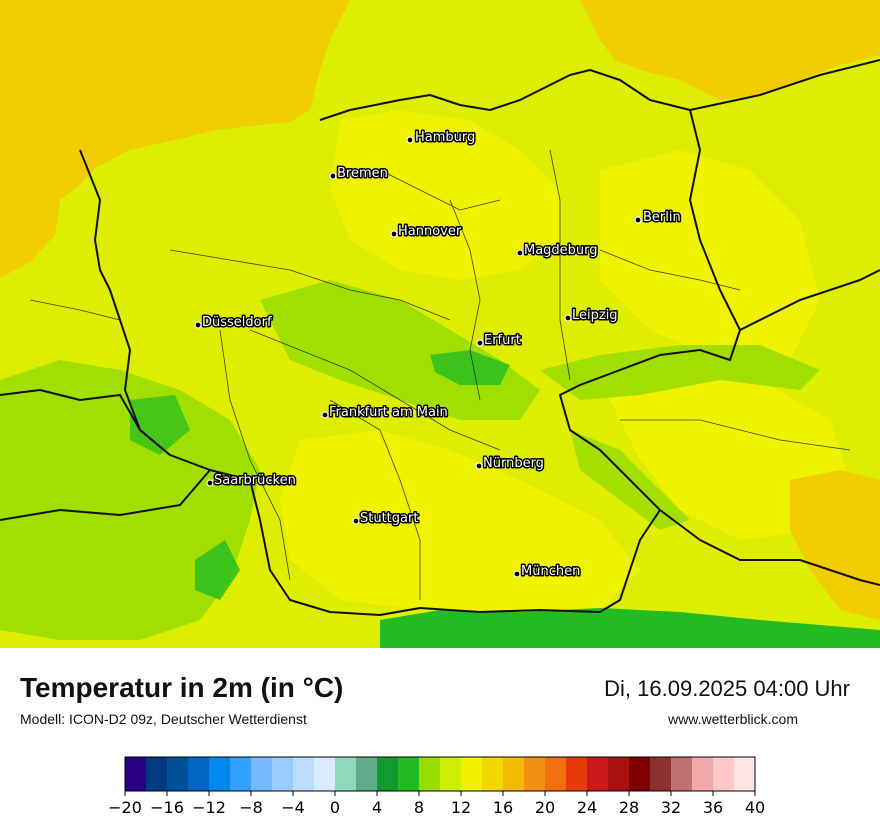 The height and width of the screenshot is (833, 880). I want to click on city-label: Bremen, so click(362, 173).